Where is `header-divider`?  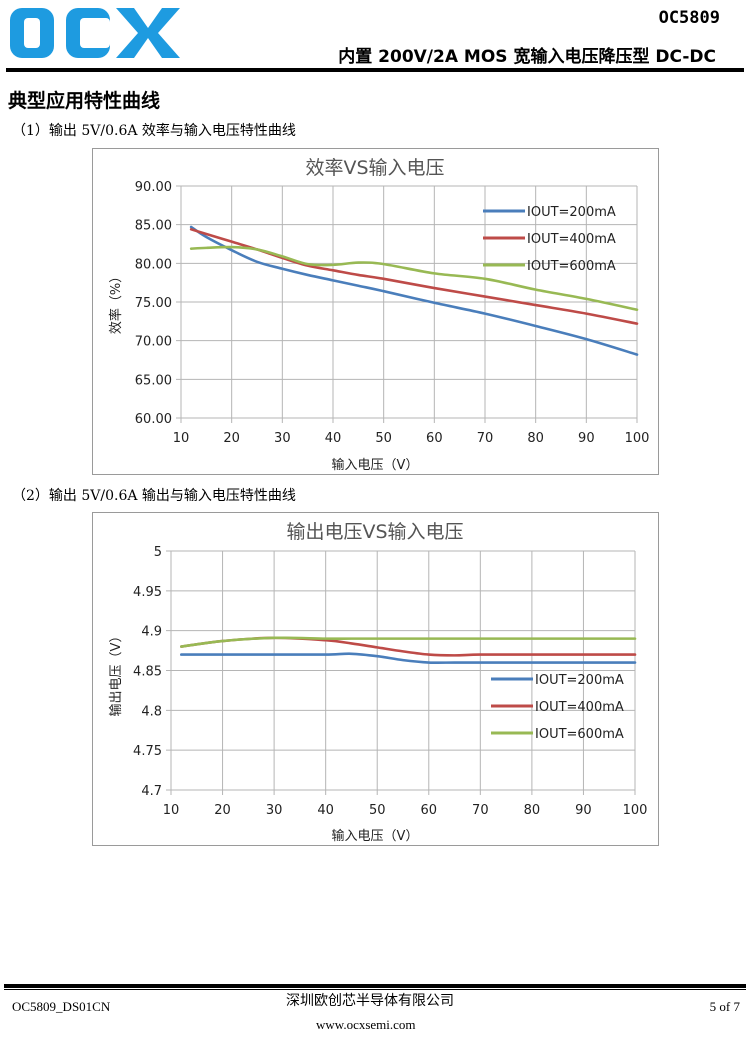 header-divider is located at coordinates (375, 70).